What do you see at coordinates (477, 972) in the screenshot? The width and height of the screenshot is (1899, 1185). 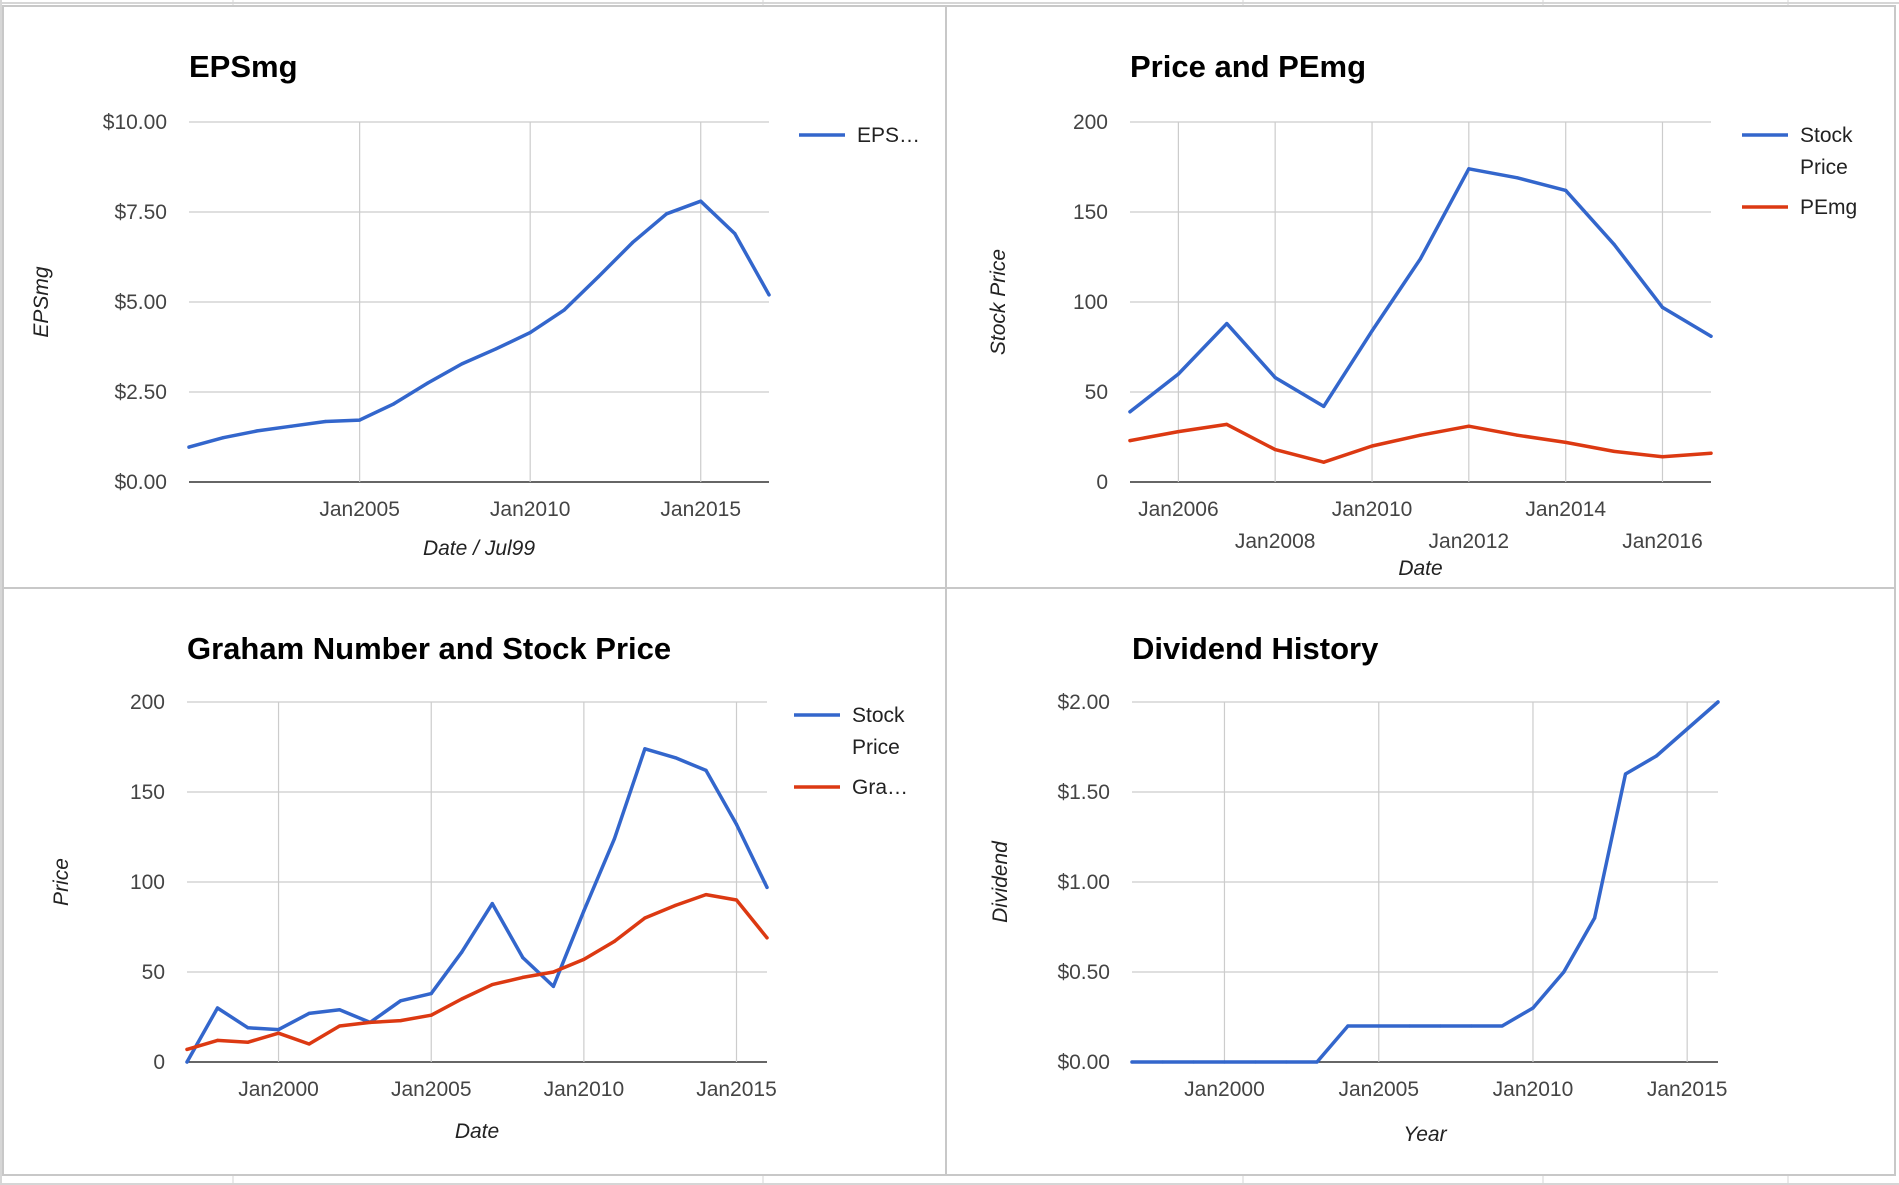 I see `series-line-gra` at bounding box center [477, 972].